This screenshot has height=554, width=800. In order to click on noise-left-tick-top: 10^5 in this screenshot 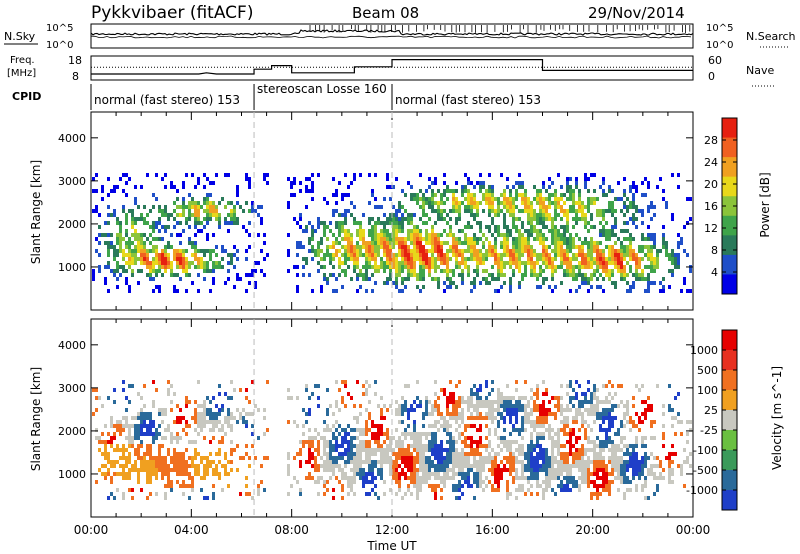, I will do `click(59, 28)`.